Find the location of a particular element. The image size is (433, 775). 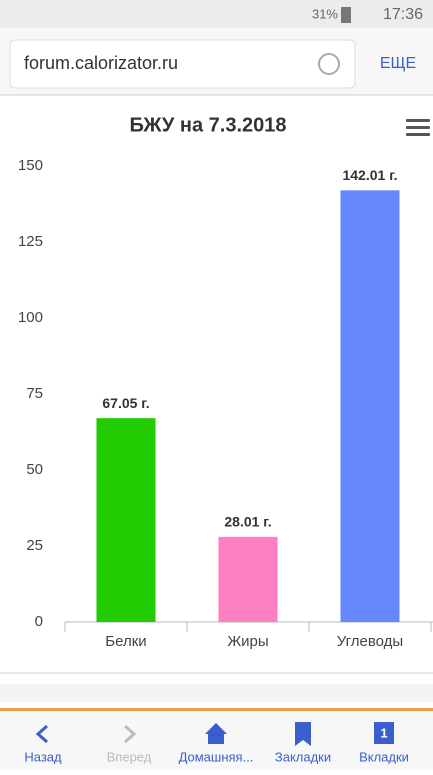

y-tick-label: 25 is located at coordinates (34, 545).